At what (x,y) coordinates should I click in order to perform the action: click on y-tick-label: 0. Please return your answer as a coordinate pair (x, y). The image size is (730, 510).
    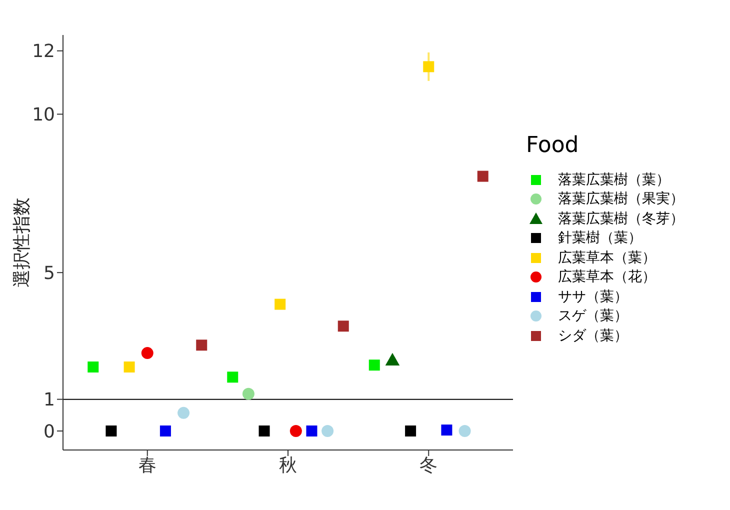
    Looking at the image, I should click on (49, 431).